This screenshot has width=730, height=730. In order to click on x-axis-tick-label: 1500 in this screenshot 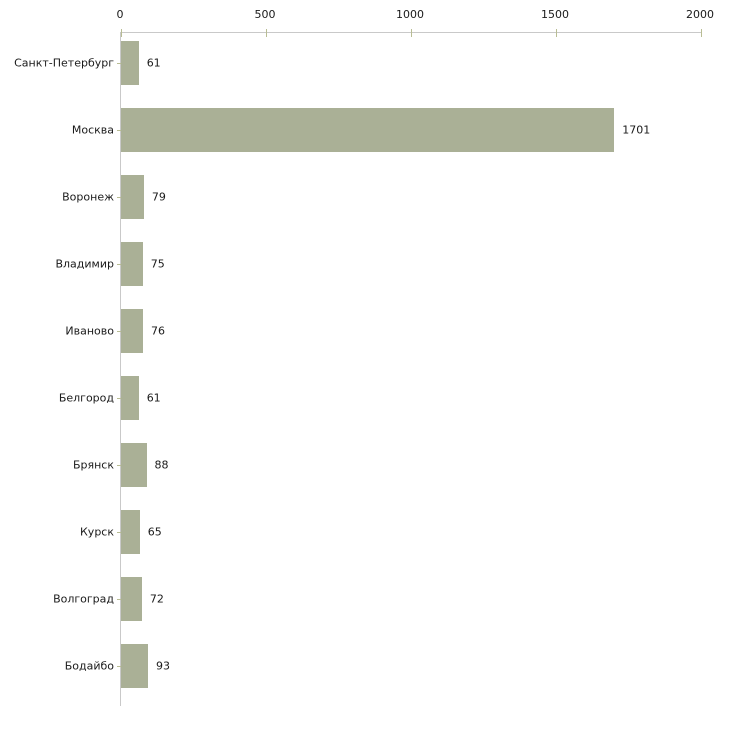, I will do `click(555, 14)`.